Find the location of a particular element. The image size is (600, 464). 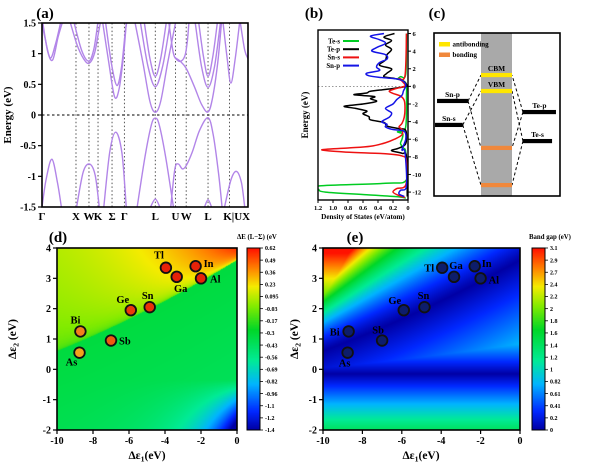

colorbar-tick-label: -1.2 is located at coordinates (270, 419).